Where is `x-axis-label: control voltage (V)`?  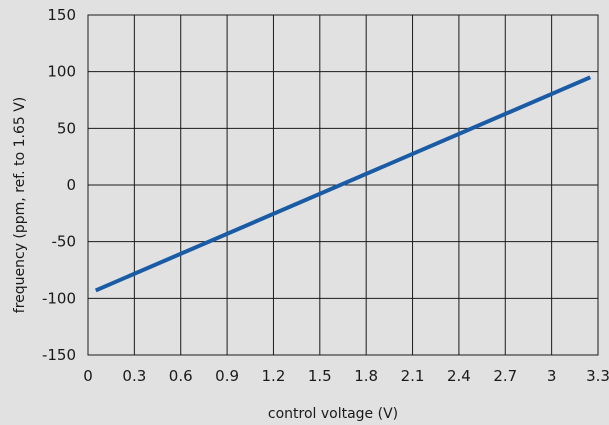 x-axis-label: control voltage (V) is located at coordinates (333, 414).